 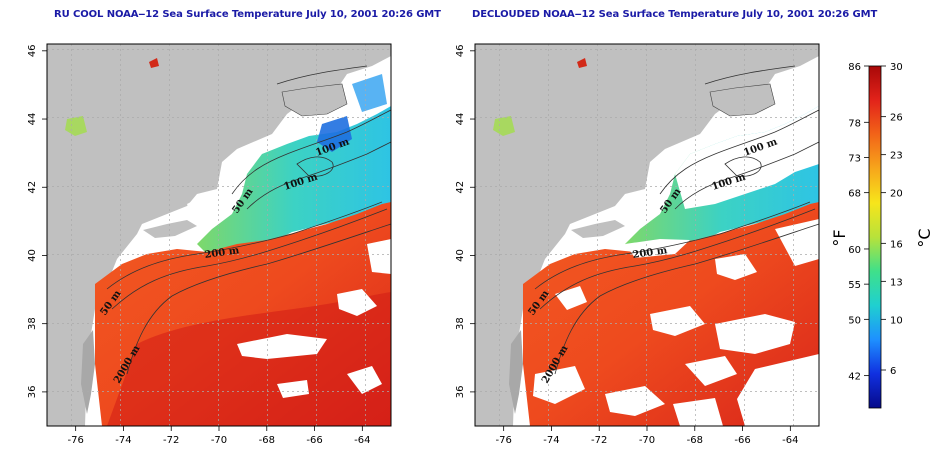 I want to click on right-lon-tick-label: -70, so click(x=647, y=440).